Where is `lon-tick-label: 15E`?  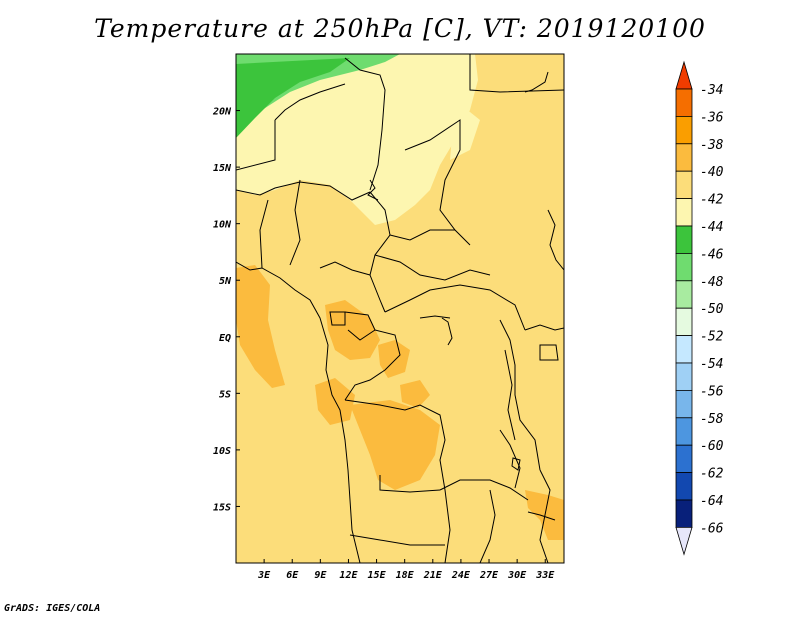 lon-tick-label: 15E is located at coordinates (377, 575).